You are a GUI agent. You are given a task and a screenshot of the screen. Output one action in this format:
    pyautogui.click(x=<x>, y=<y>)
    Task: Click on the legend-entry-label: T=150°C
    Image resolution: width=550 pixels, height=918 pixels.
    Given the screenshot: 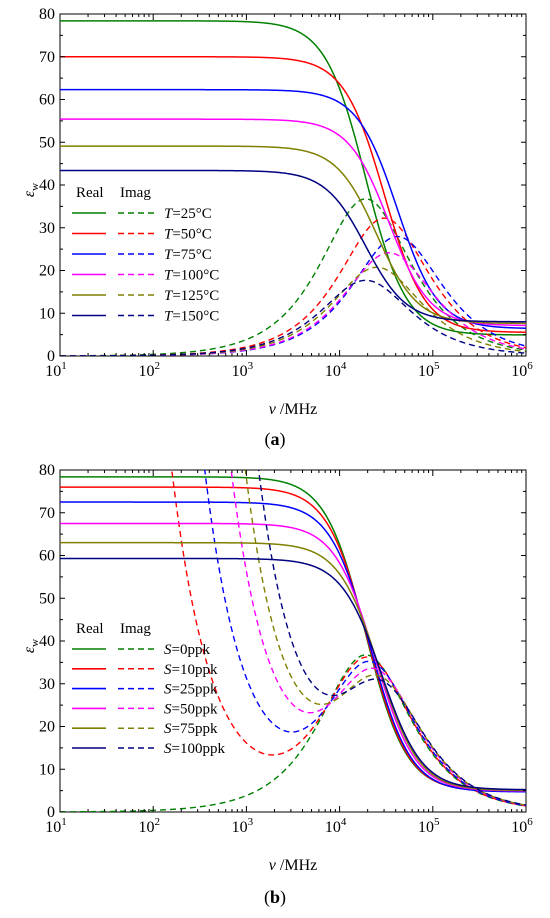 What is the action you would take?
    pyautogui.click(x=191, y=317)
    